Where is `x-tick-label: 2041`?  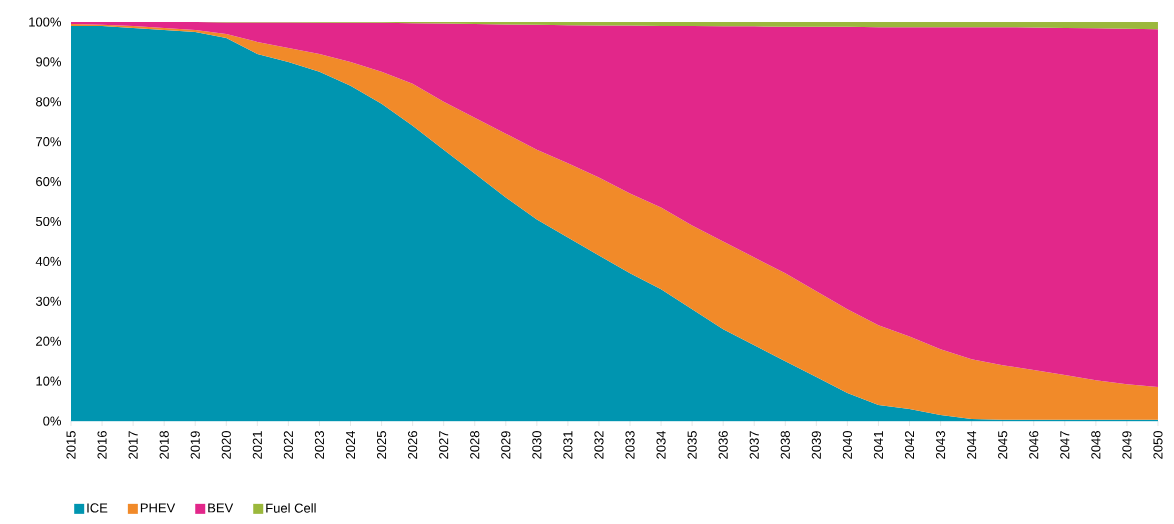 x-tick-label: 2041 is located at coordinates (878, 445).